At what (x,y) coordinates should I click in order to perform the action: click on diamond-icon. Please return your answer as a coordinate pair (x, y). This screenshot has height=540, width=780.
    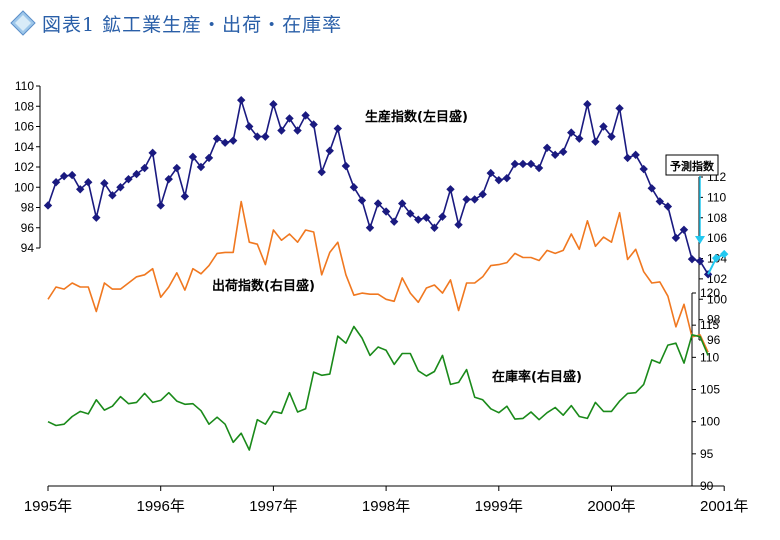
    Looking at the image, I should click on (23, 23).